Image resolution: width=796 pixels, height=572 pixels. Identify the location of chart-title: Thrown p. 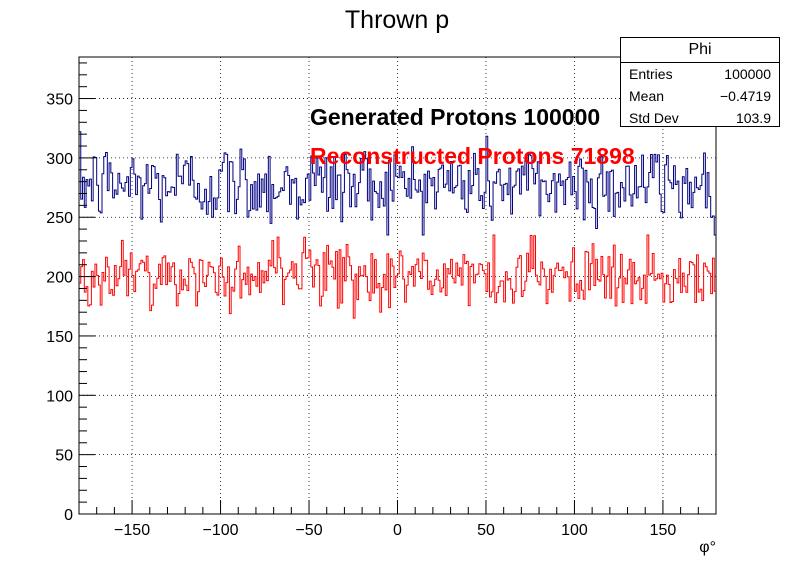
(397, 20).